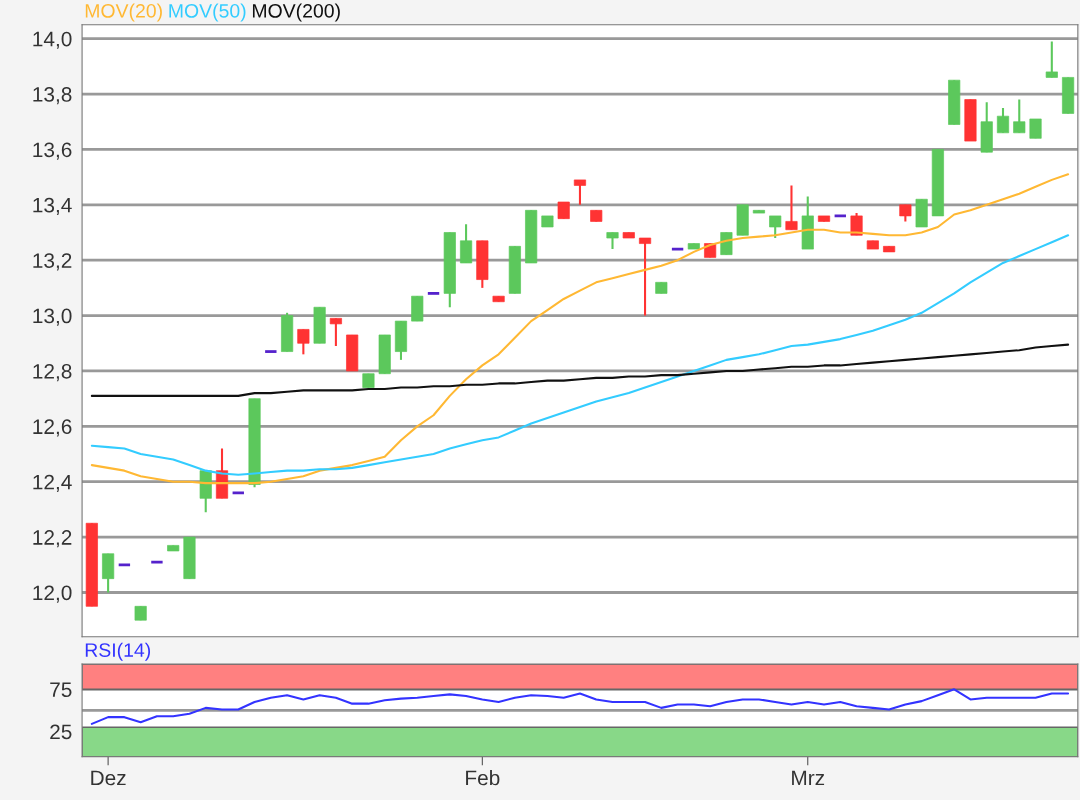 The width and height of the screenshot is (1080, 800). I want to click on y-tick-label: 13,0, so click(52, 317).